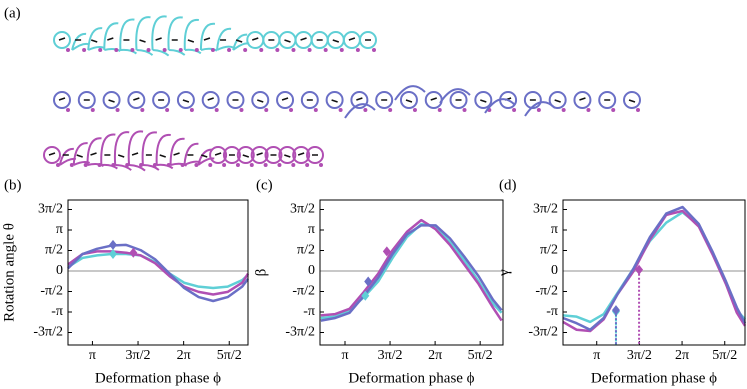 The image size is (747, 389). I want to click on y-tick-label: -3π/2, so click(543, 332).